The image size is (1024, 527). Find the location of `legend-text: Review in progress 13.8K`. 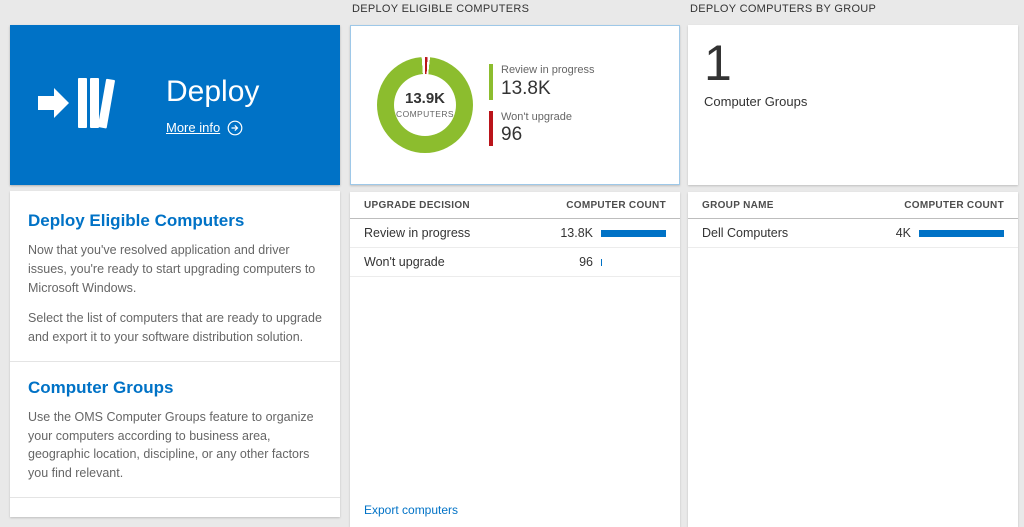

legend-text: Review in progress 13.8K is located at coordinates (548, 81).